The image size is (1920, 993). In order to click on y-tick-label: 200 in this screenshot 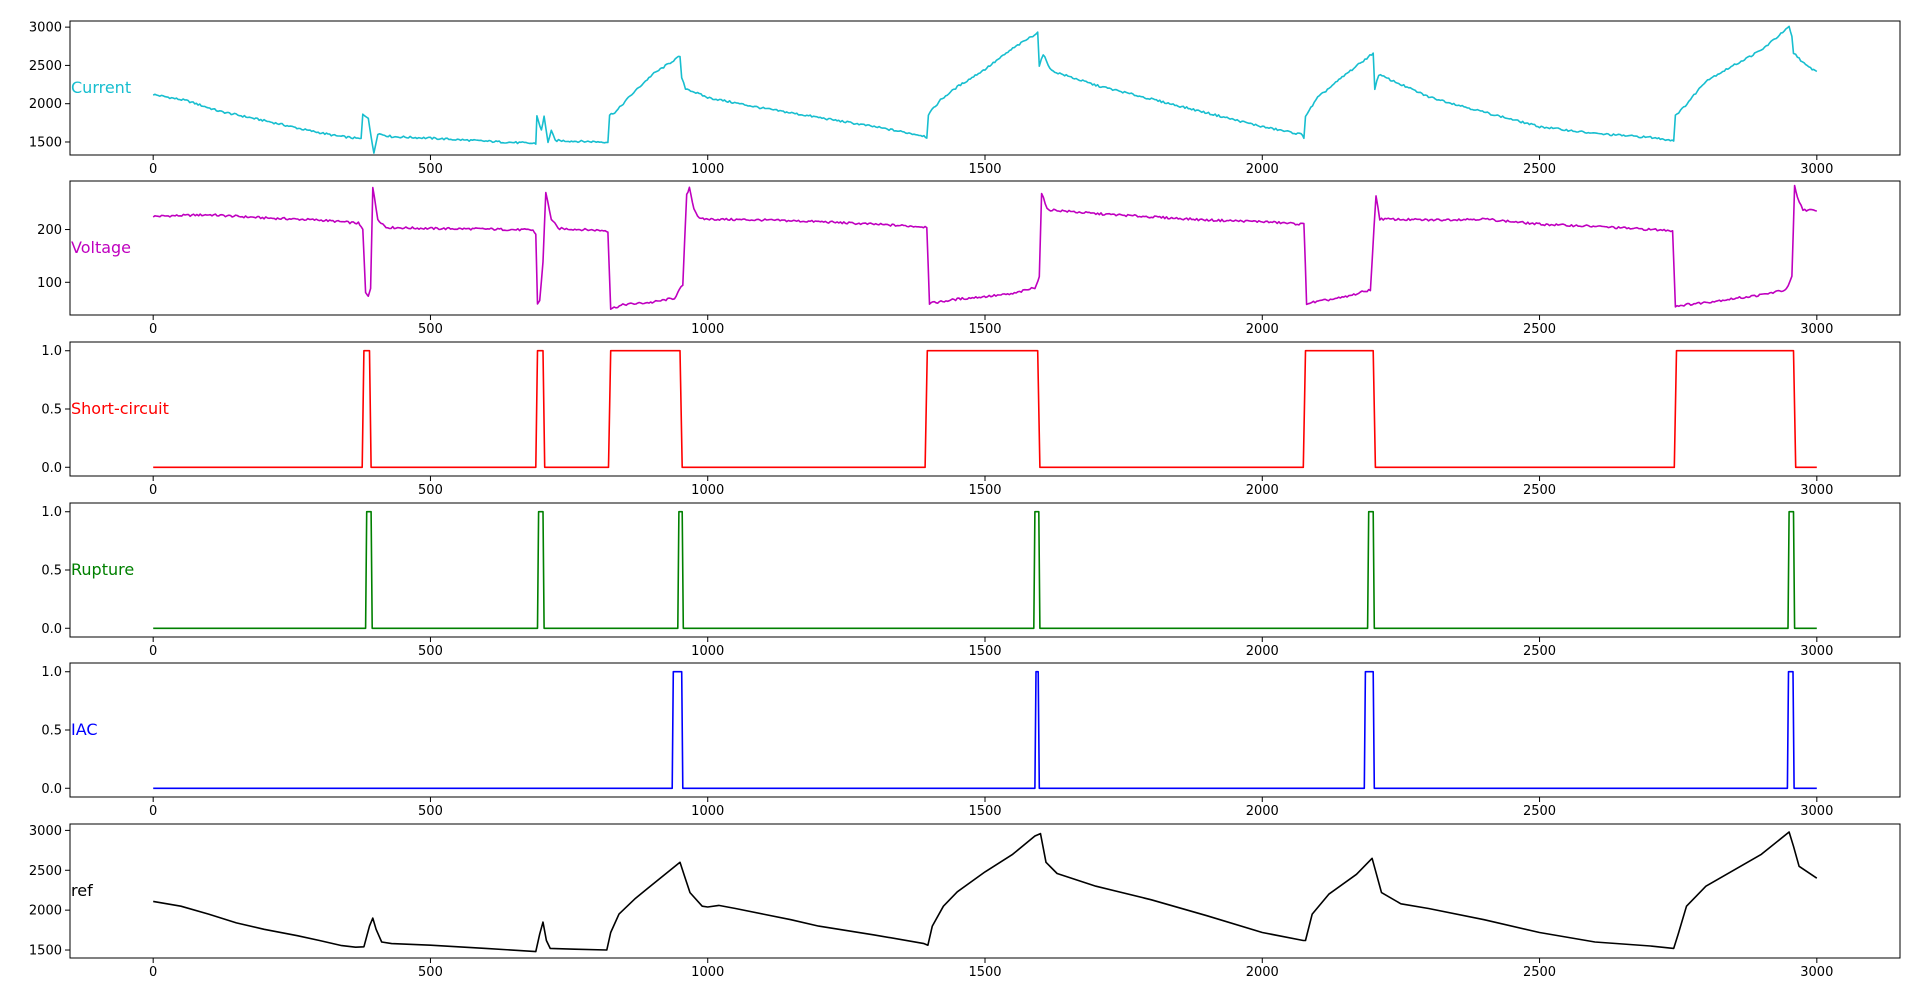, I will do `click(49, 230)`.